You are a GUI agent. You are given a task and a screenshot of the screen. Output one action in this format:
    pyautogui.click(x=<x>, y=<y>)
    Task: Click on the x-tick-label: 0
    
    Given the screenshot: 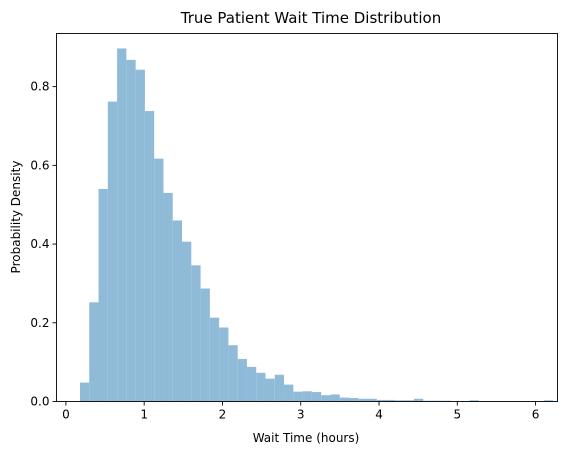 What is the action you would take?
    pyautogui.click(x=66, y=415)
    